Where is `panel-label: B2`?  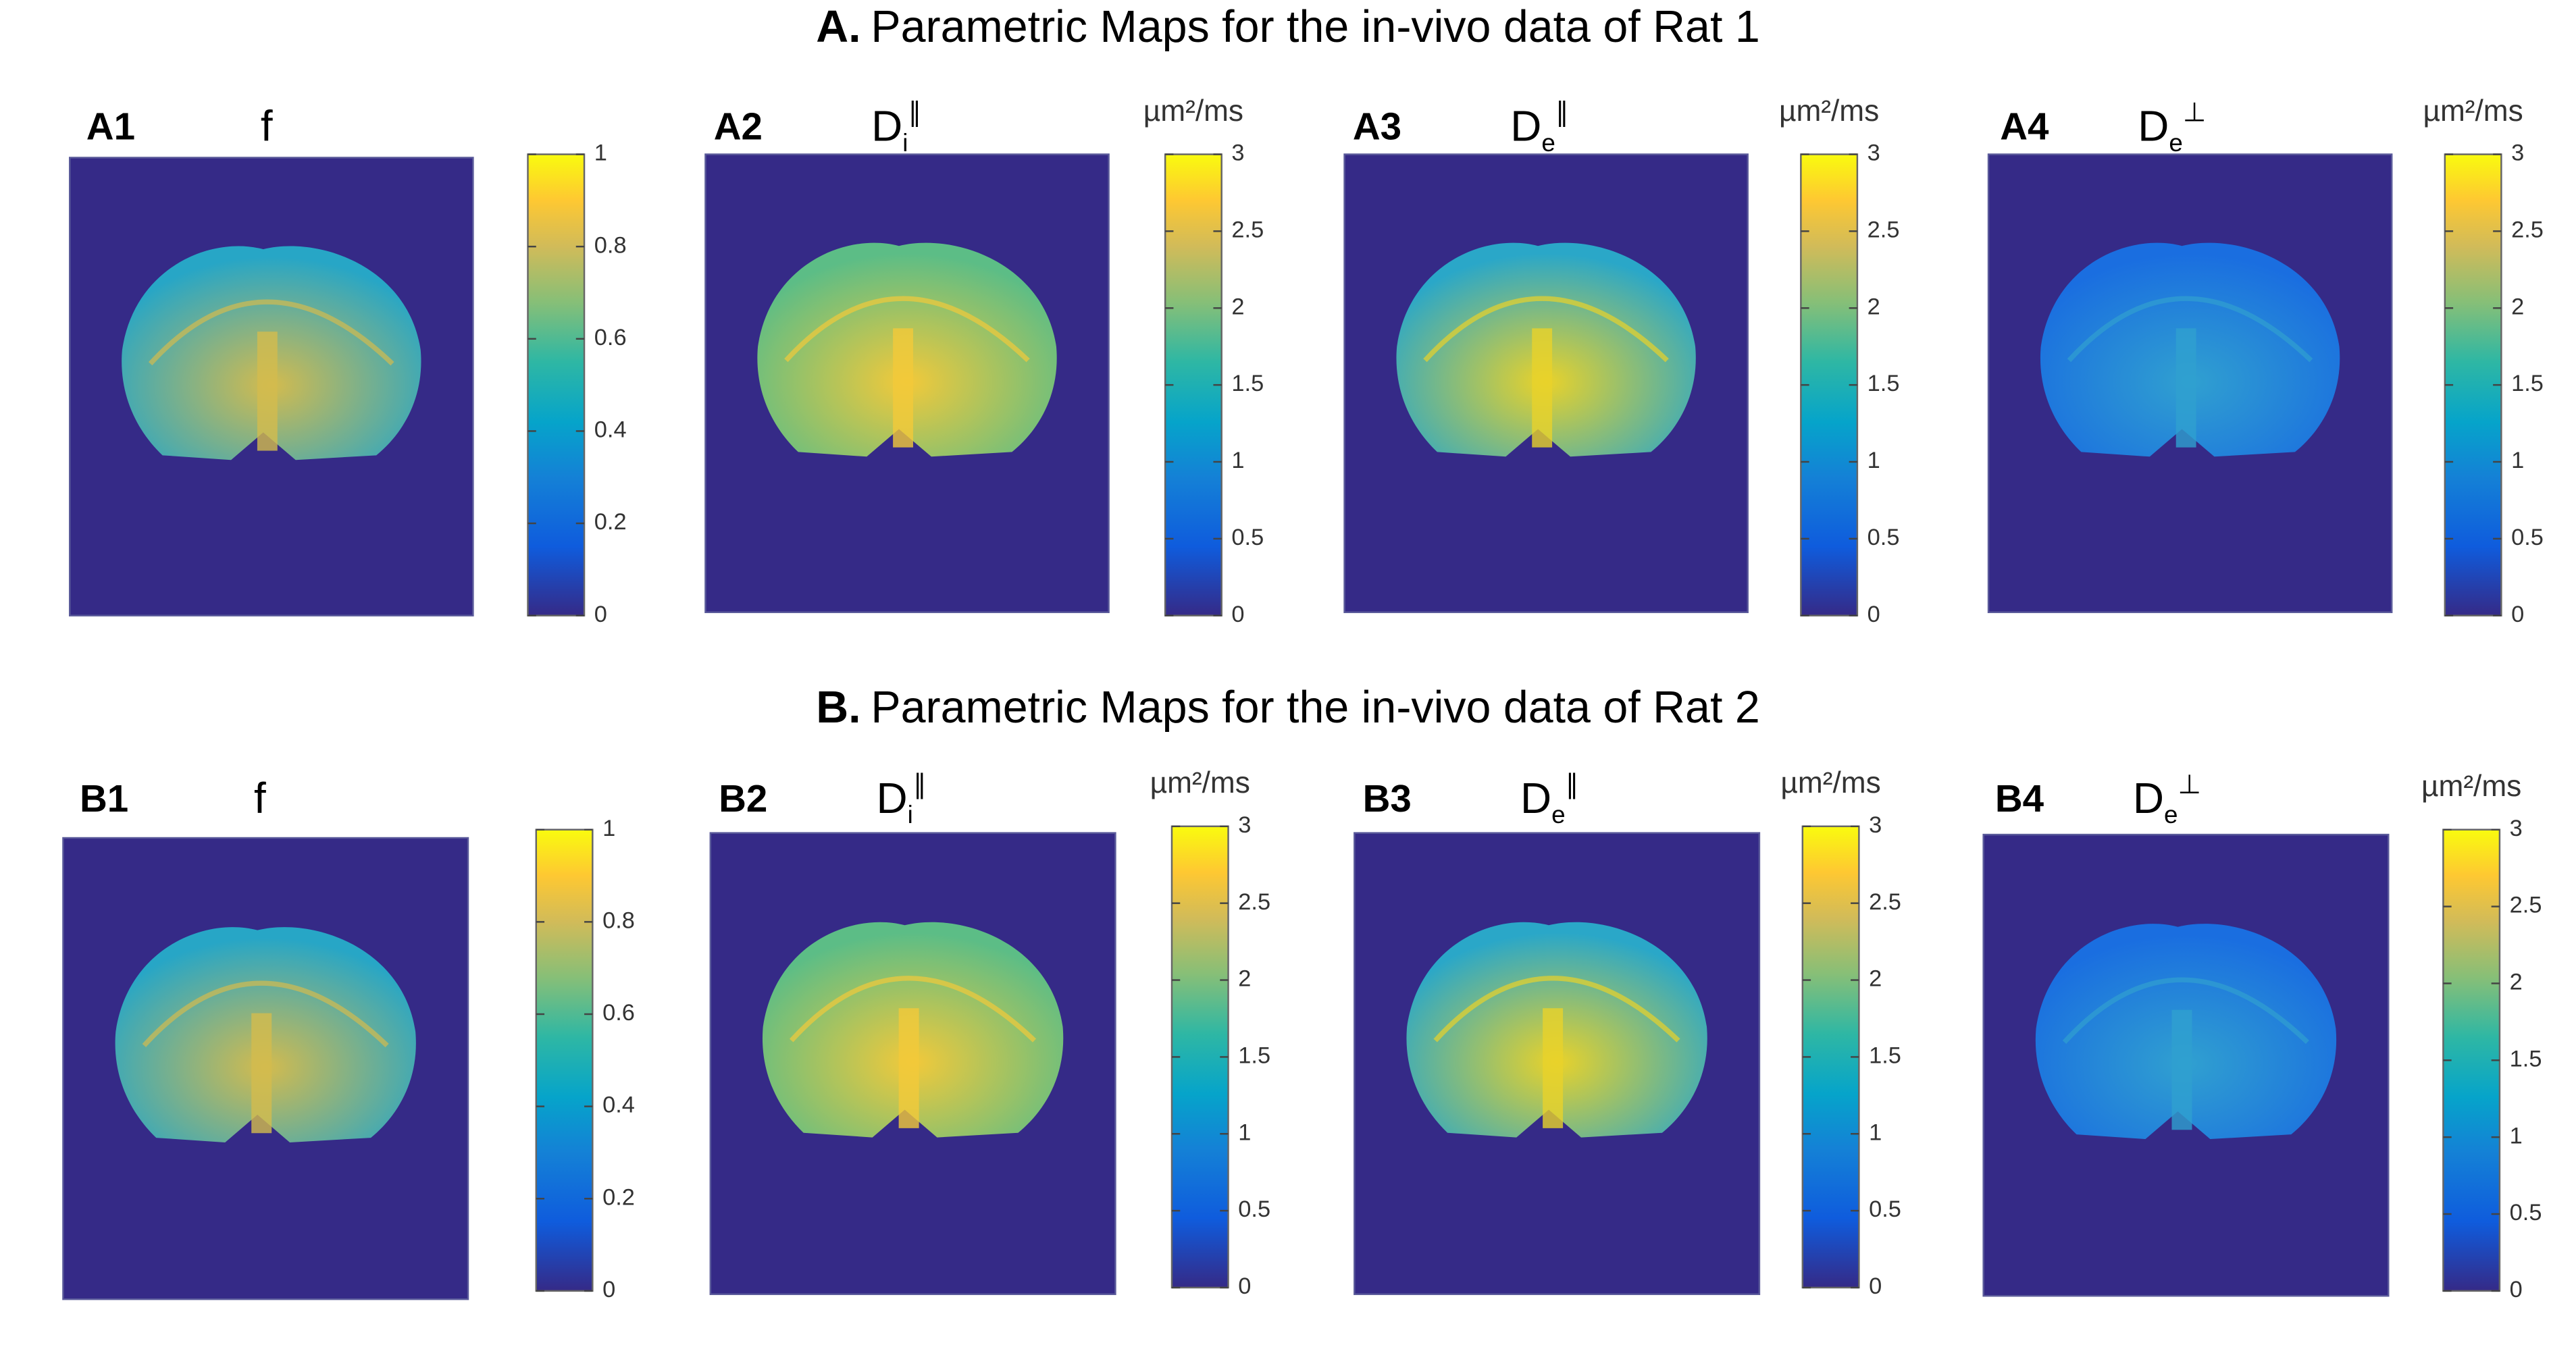 panel-label: B2 is located at coordinates (743, 798).